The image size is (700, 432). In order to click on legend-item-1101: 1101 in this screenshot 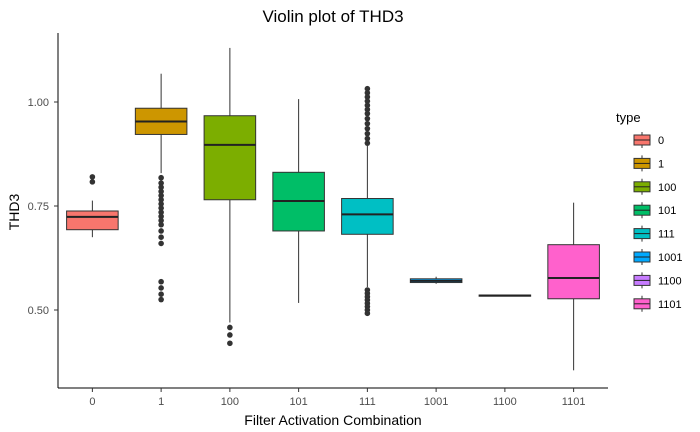, I will do `click(657, 303)`.